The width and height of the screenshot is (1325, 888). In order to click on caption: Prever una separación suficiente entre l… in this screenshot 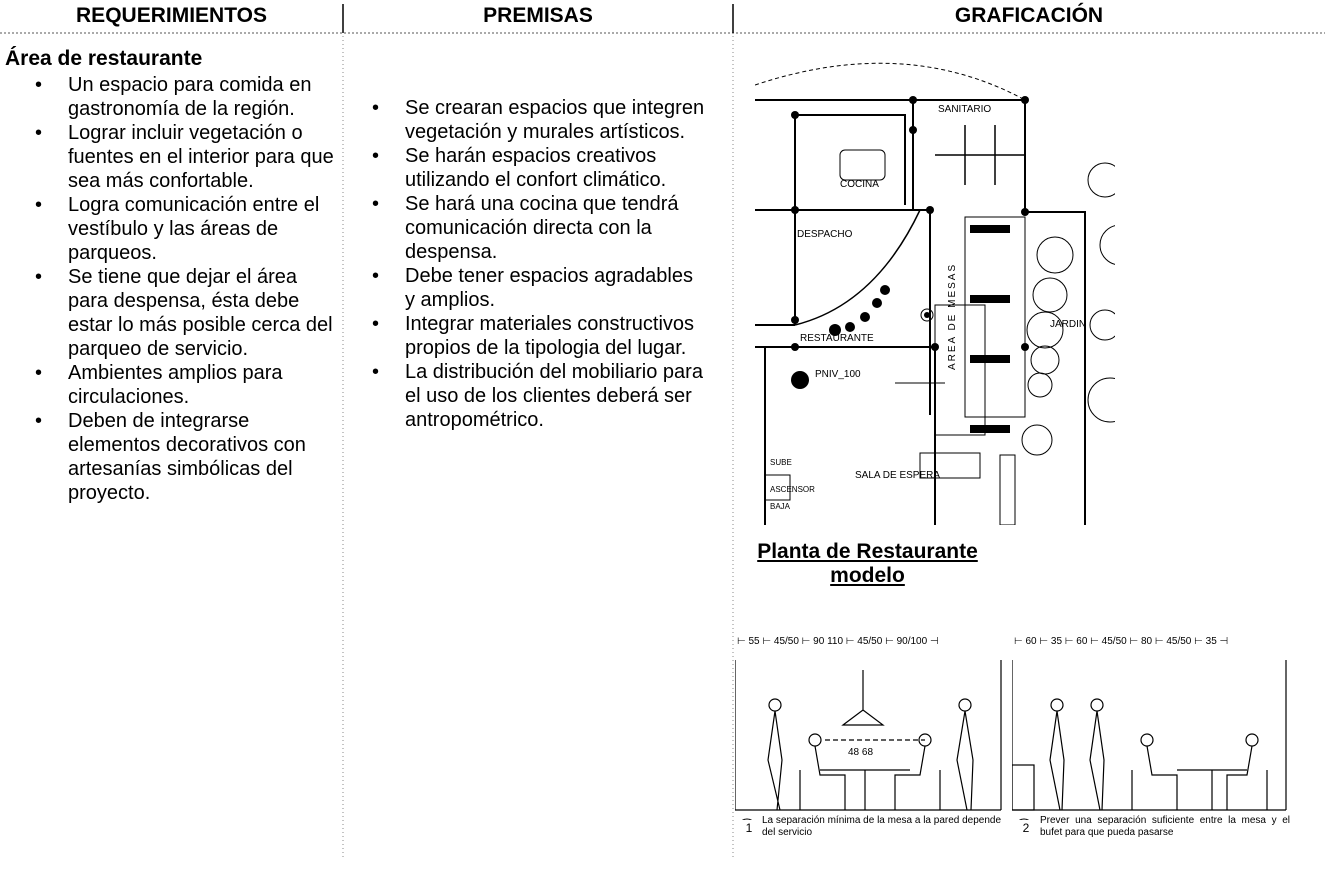, I will do `click(1165, 826)`.